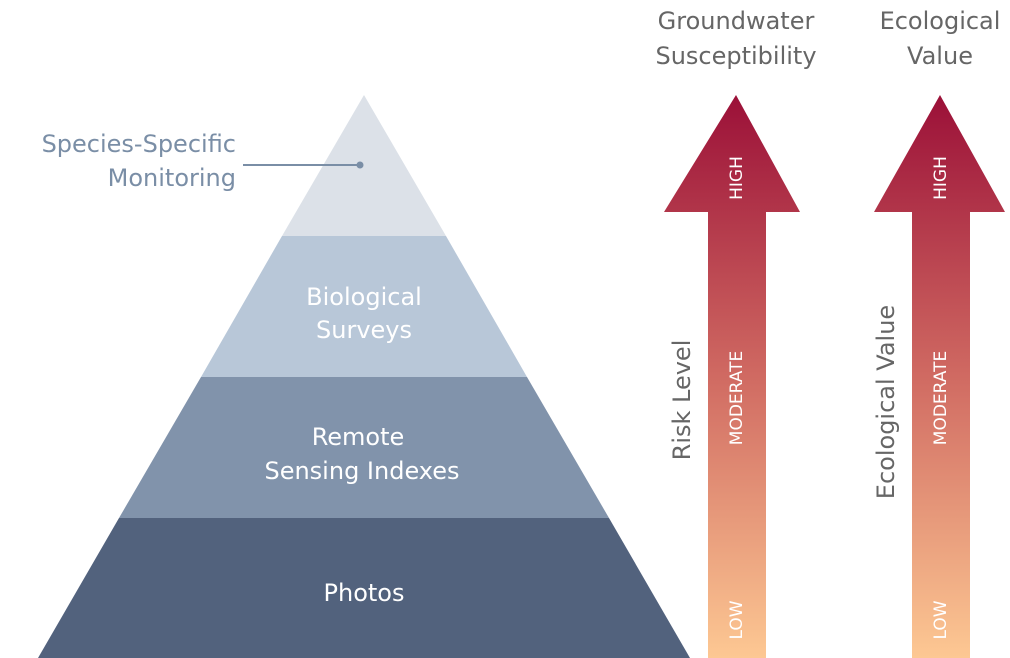 The width and height of the screenshot is (1010, 658). Describe the element at coordinates (736, 21) in the screenshot. I see `arrow-title: Groundwater` at that location.